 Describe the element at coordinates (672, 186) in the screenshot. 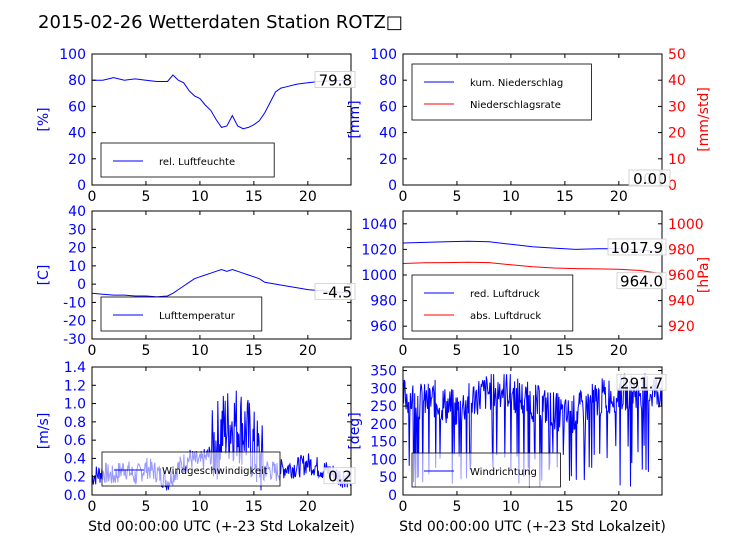

I see `y2-tick-label: 0` at that location.